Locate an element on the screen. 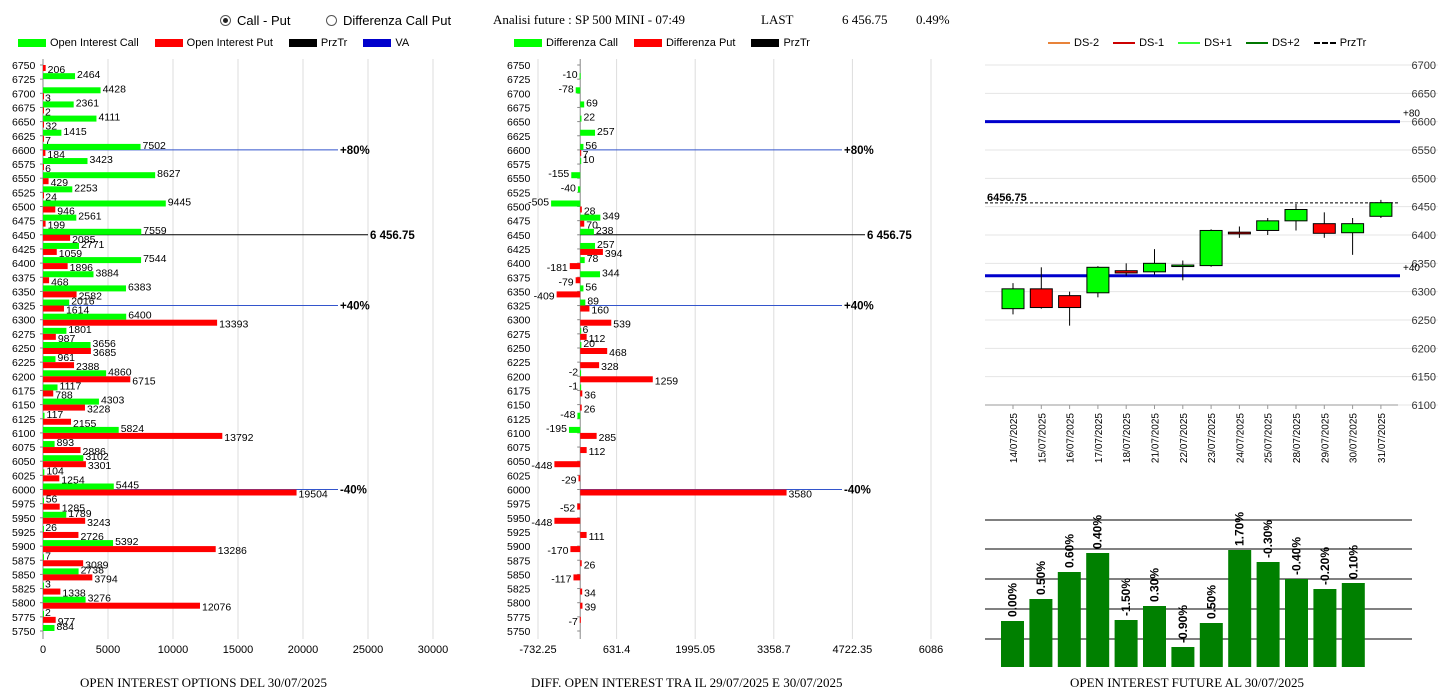 The height and width of the screenshot is (693, 1447). call-bar-label: 238 is located at coordinates (605, 231).